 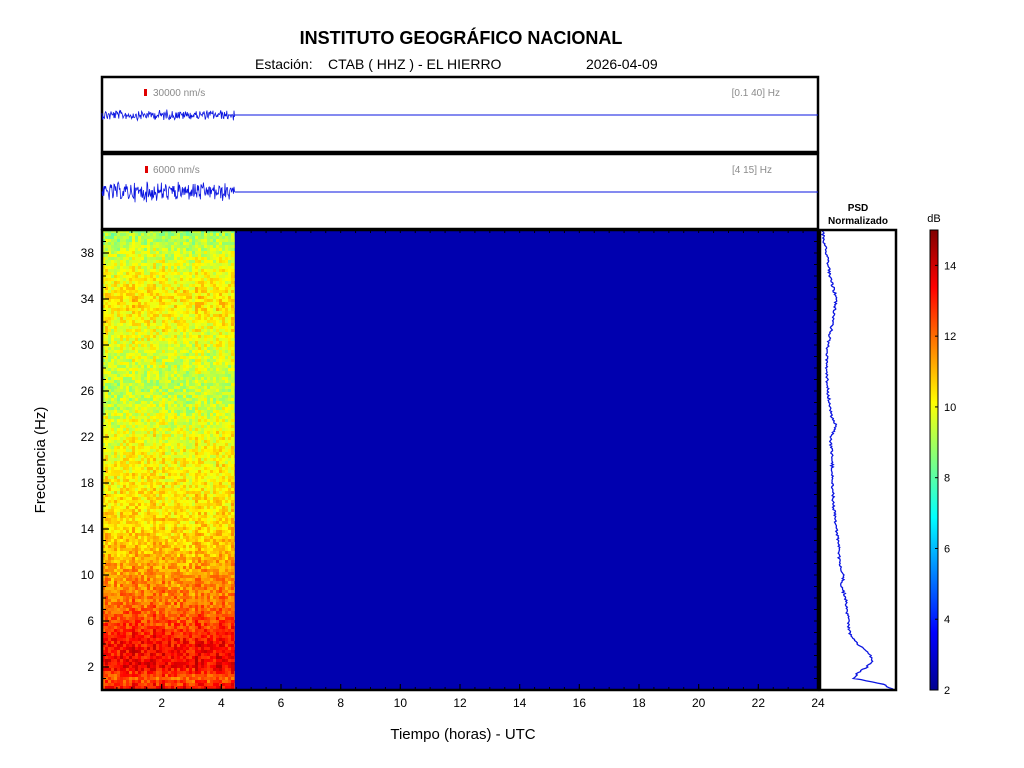 I want to click on seismogram-broadband-panel: 30000 nm/s [0.1 40] Hz, so click(x=460, y=114).